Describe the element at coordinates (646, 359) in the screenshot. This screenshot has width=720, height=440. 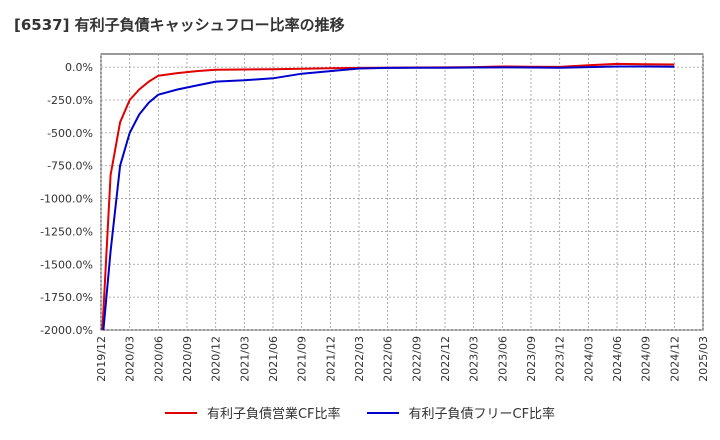
I see `x-tick-label: 2024/09` at that location.